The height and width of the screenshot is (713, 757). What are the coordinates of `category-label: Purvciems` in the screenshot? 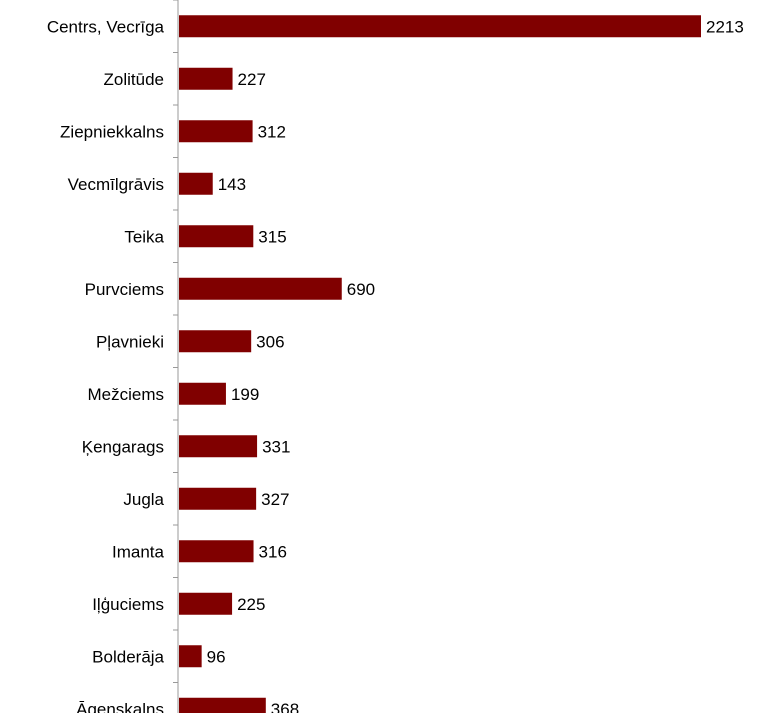 It's located at (124, 289).